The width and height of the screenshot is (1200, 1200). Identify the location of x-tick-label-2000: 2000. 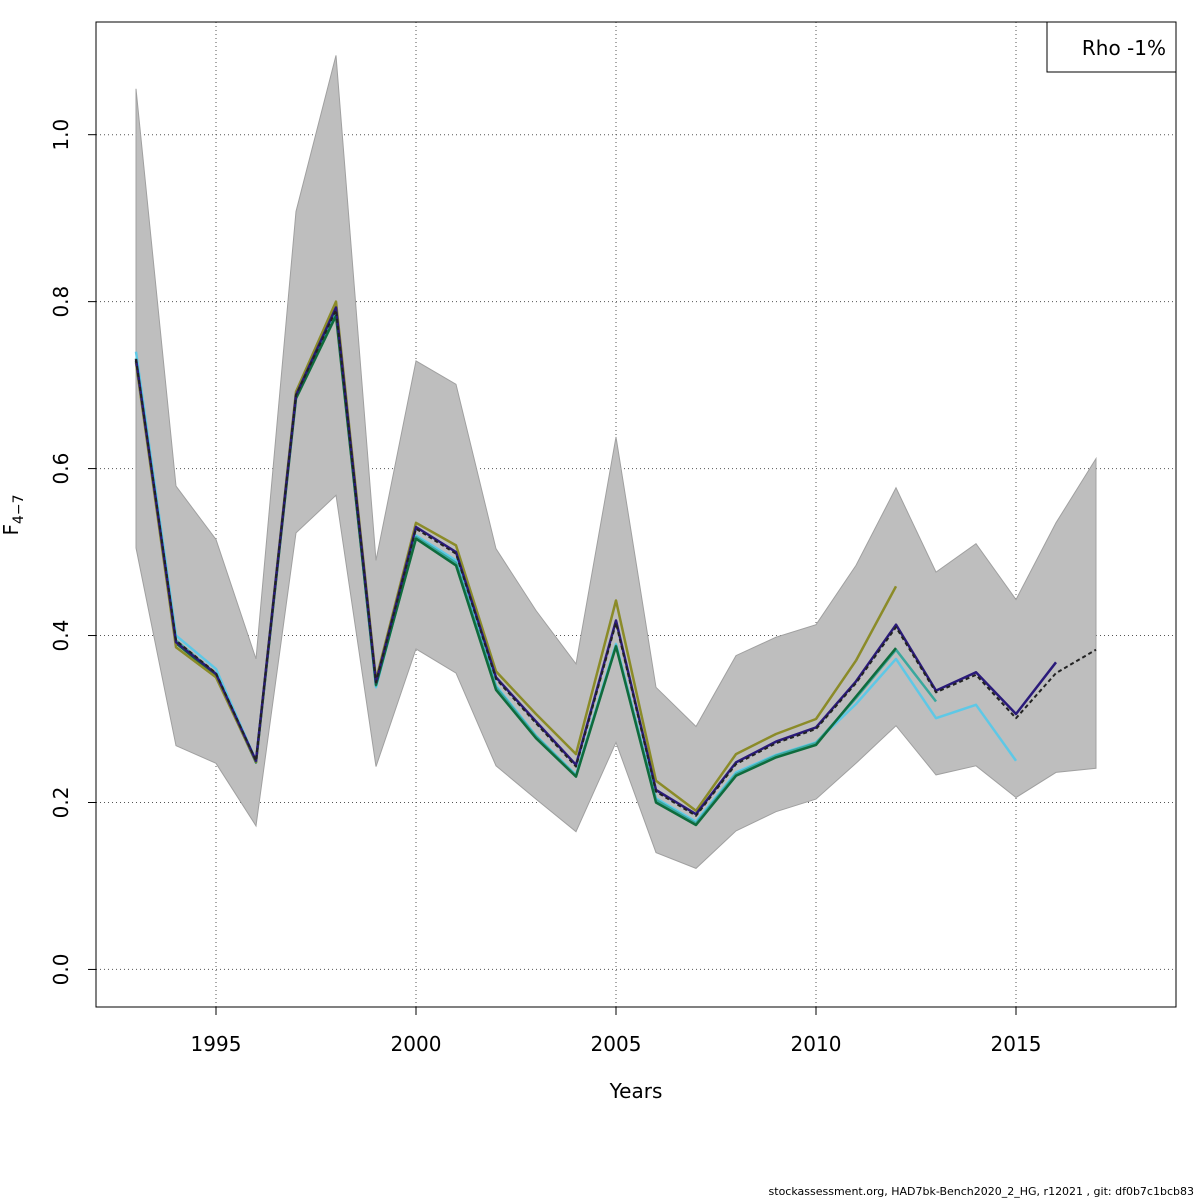
(416, 1044).